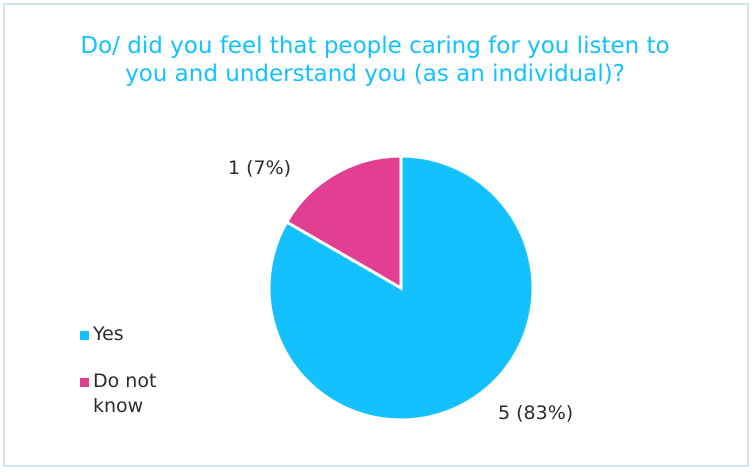 The image size is (754, 472). I want to click on legend-item-do-not-know: Do not know, so click(126, 394).